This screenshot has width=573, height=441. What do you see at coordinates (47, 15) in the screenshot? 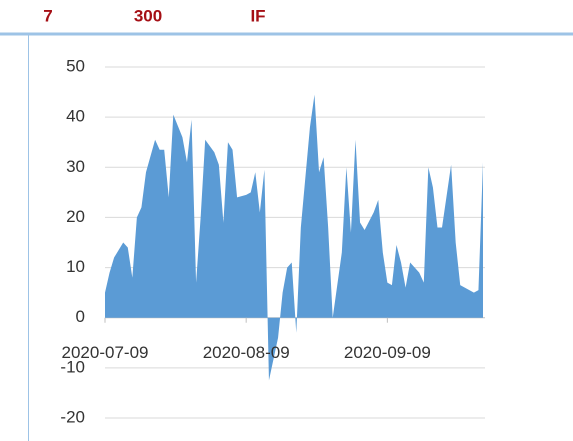
I see `header-item: 7` at bounding box center [47, 15].